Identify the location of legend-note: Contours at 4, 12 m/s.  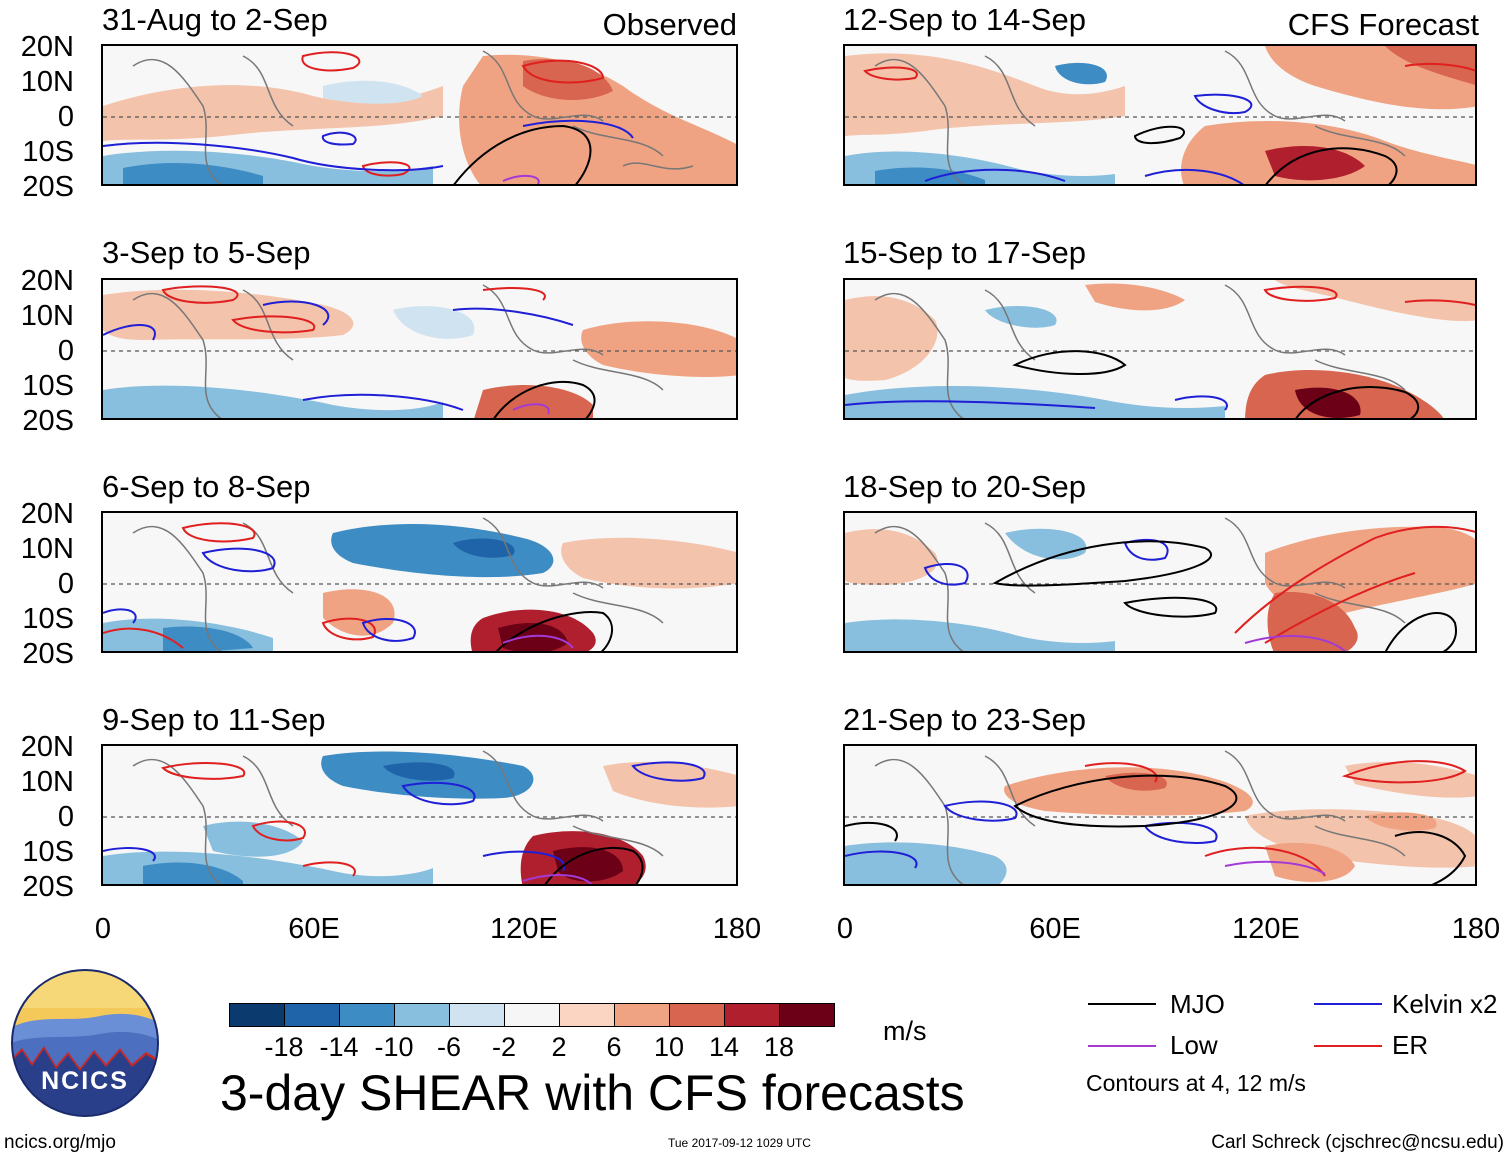
(1196, 1083).